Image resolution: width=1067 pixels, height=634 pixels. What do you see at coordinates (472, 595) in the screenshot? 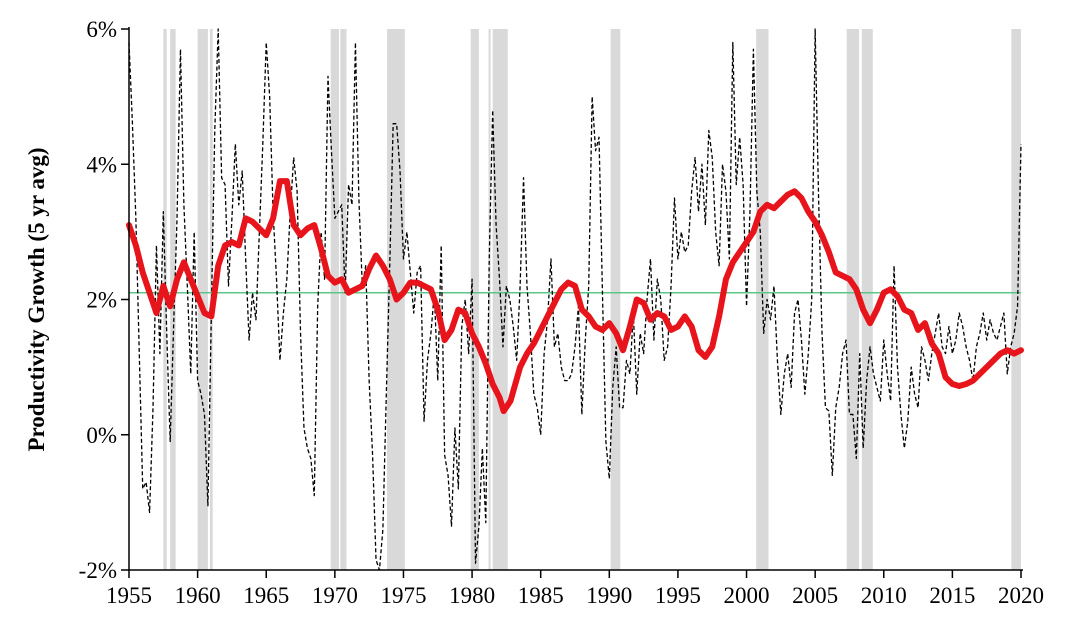
I see `x-tick-label: 1980` at bounding box center [472, 595].